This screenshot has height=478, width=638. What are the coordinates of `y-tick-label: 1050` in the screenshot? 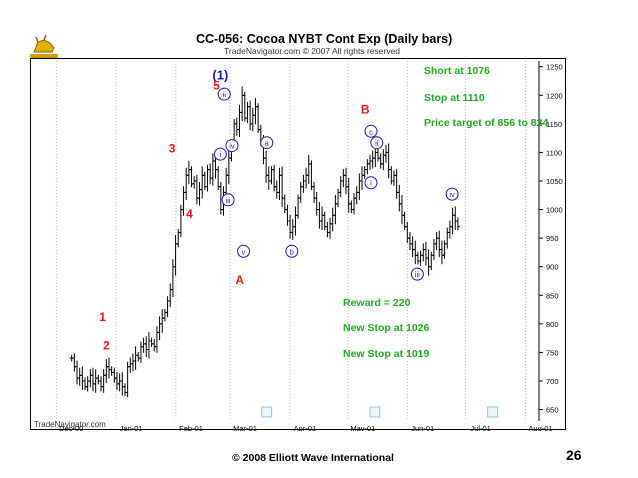 It's located at (554, 181).